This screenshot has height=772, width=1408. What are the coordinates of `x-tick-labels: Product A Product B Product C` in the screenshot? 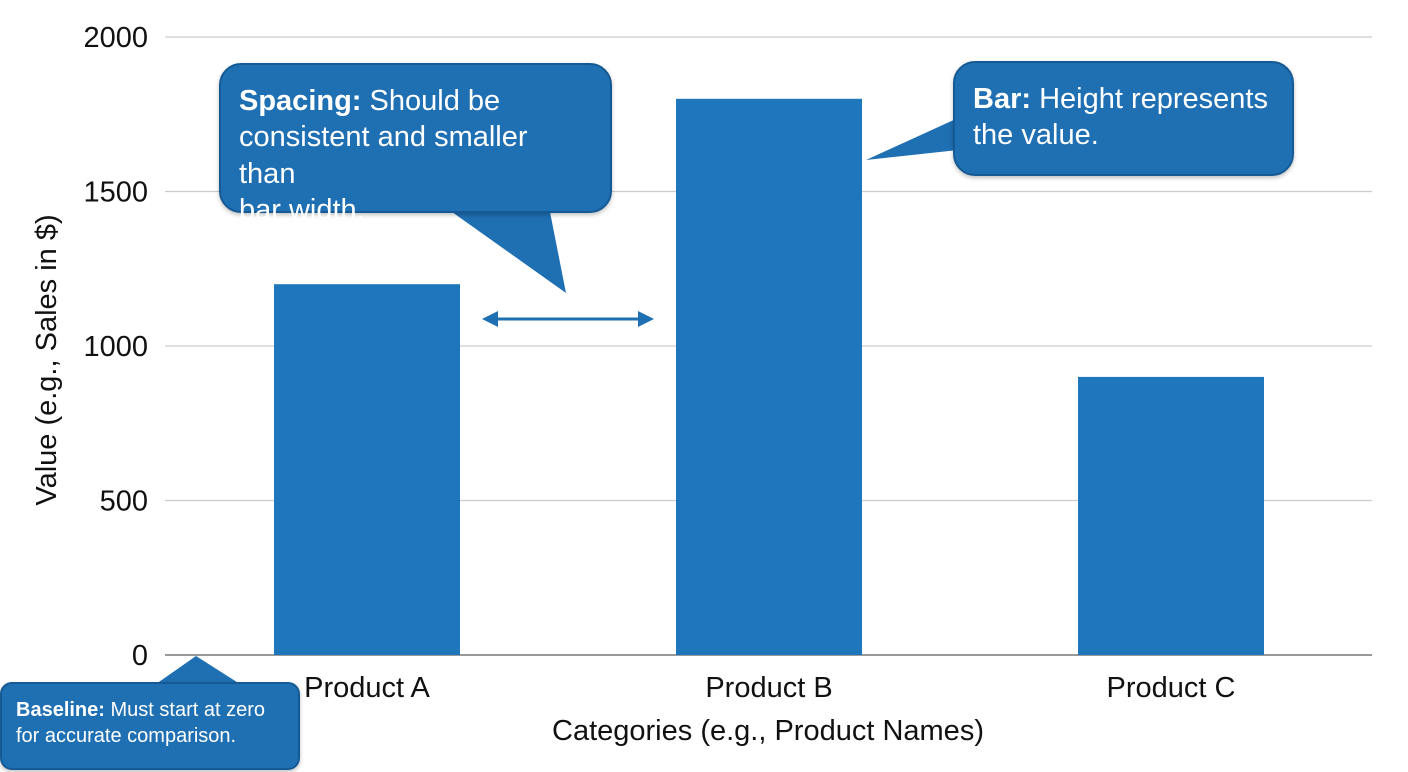 It's located at (769, 688).